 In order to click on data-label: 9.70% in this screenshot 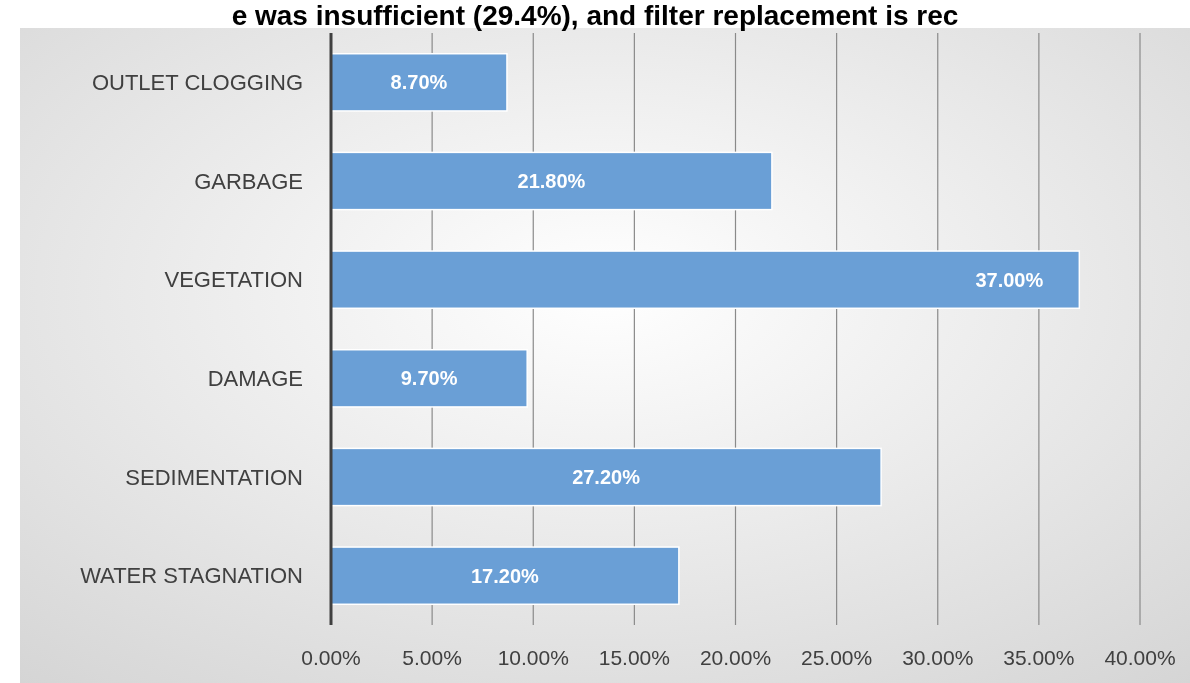, I will do `click(429, 378)`.